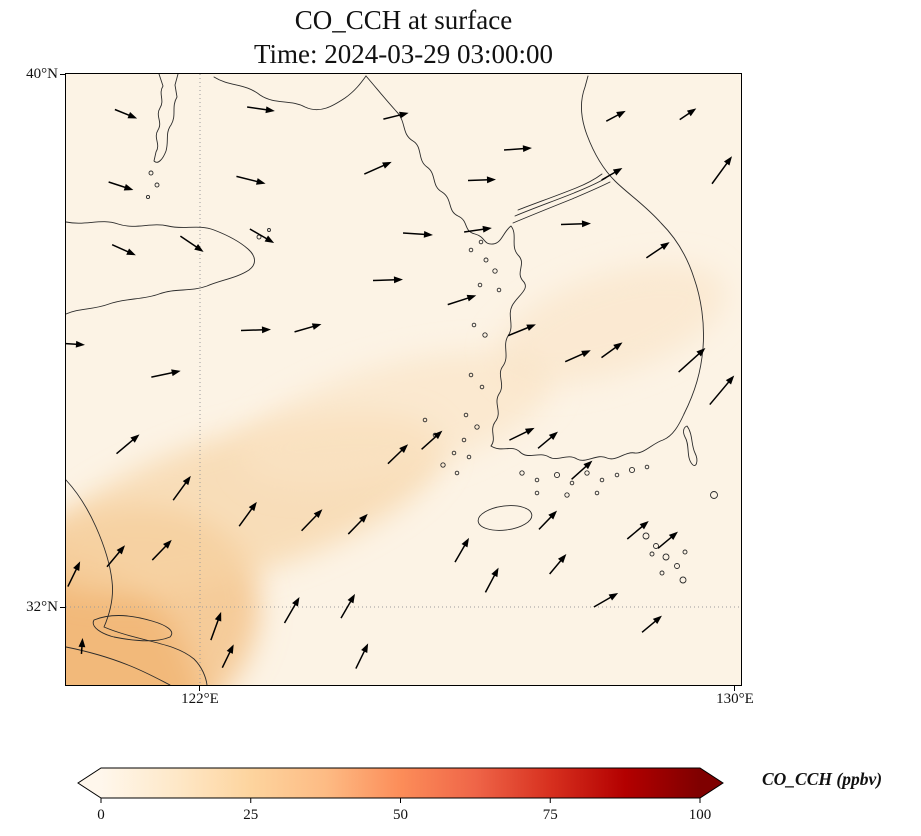 The height and width of the screenshot is (836, 921). Describe the element at coordinates (550, 815) in the screenshot. I see `colorbar-tick-label: 75` at that location.